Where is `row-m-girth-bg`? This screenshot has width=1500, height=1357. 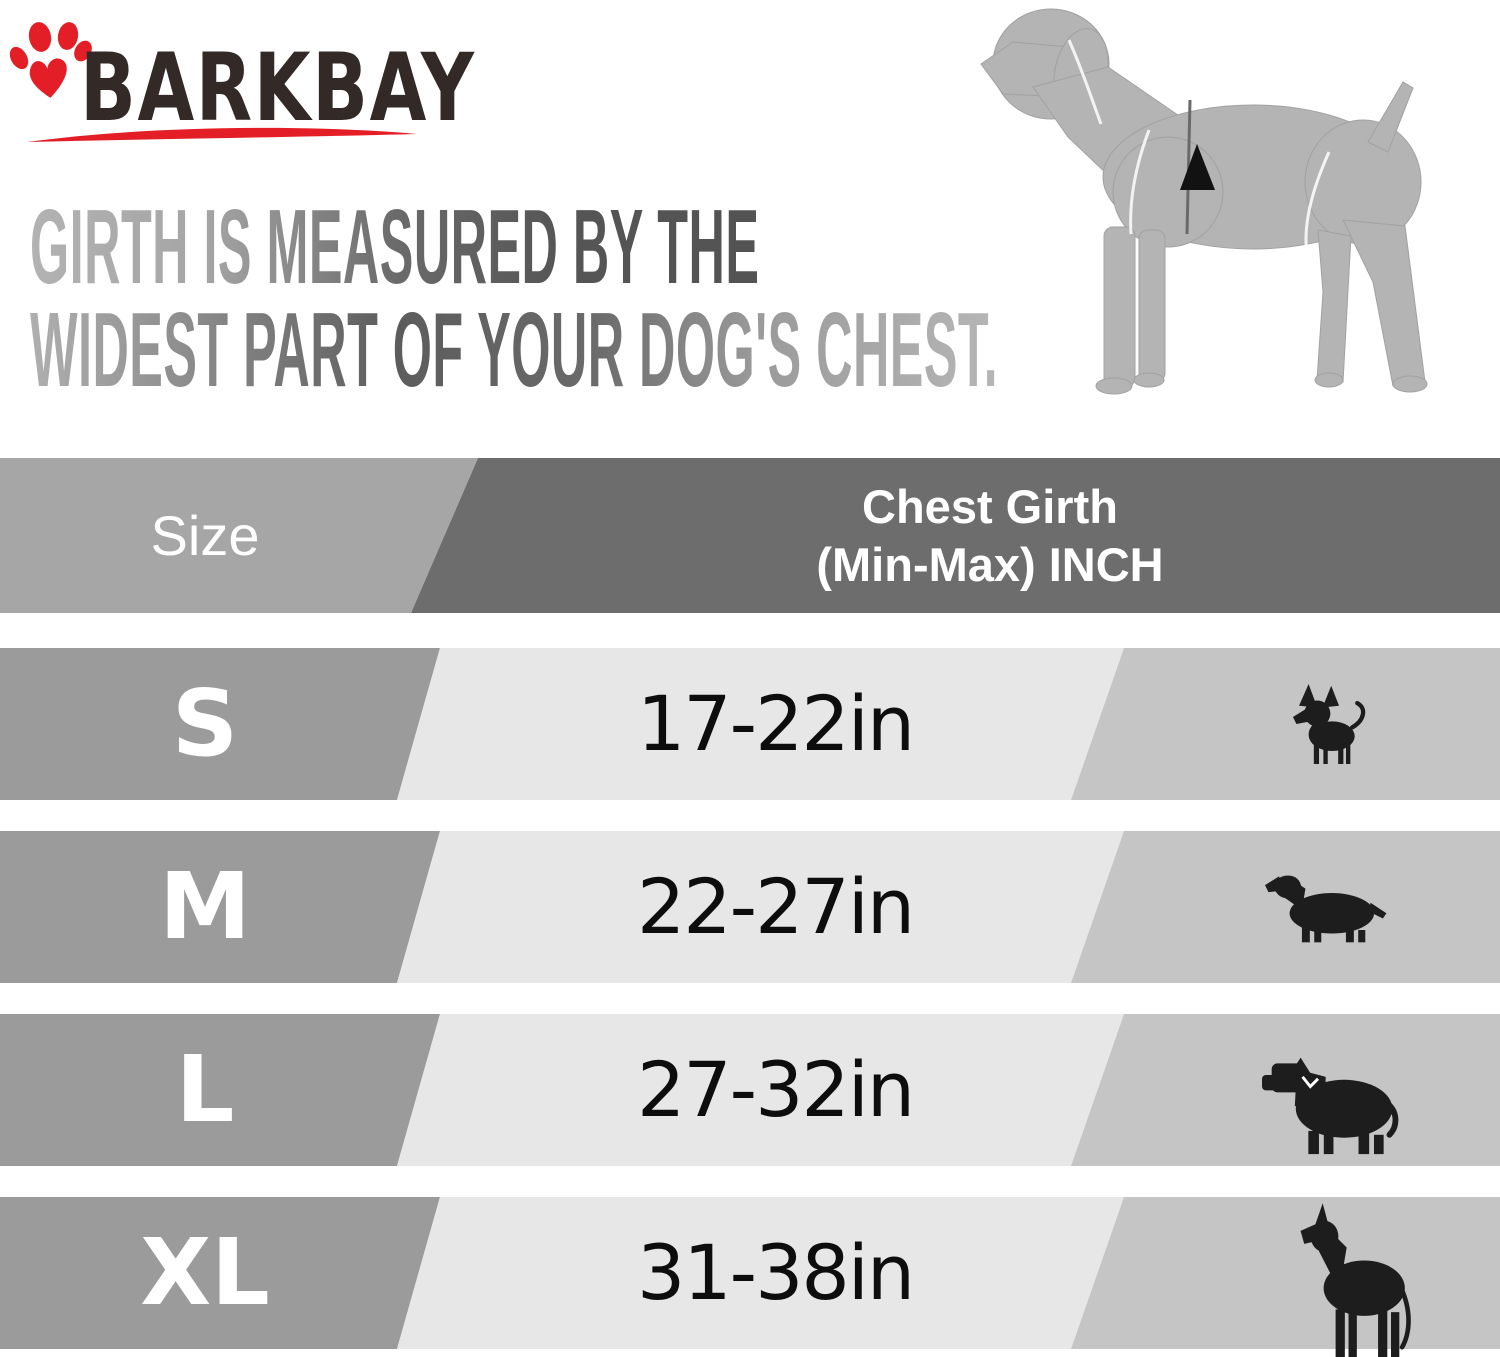
row-m-girth-bg is located at coordinates (760, 907).